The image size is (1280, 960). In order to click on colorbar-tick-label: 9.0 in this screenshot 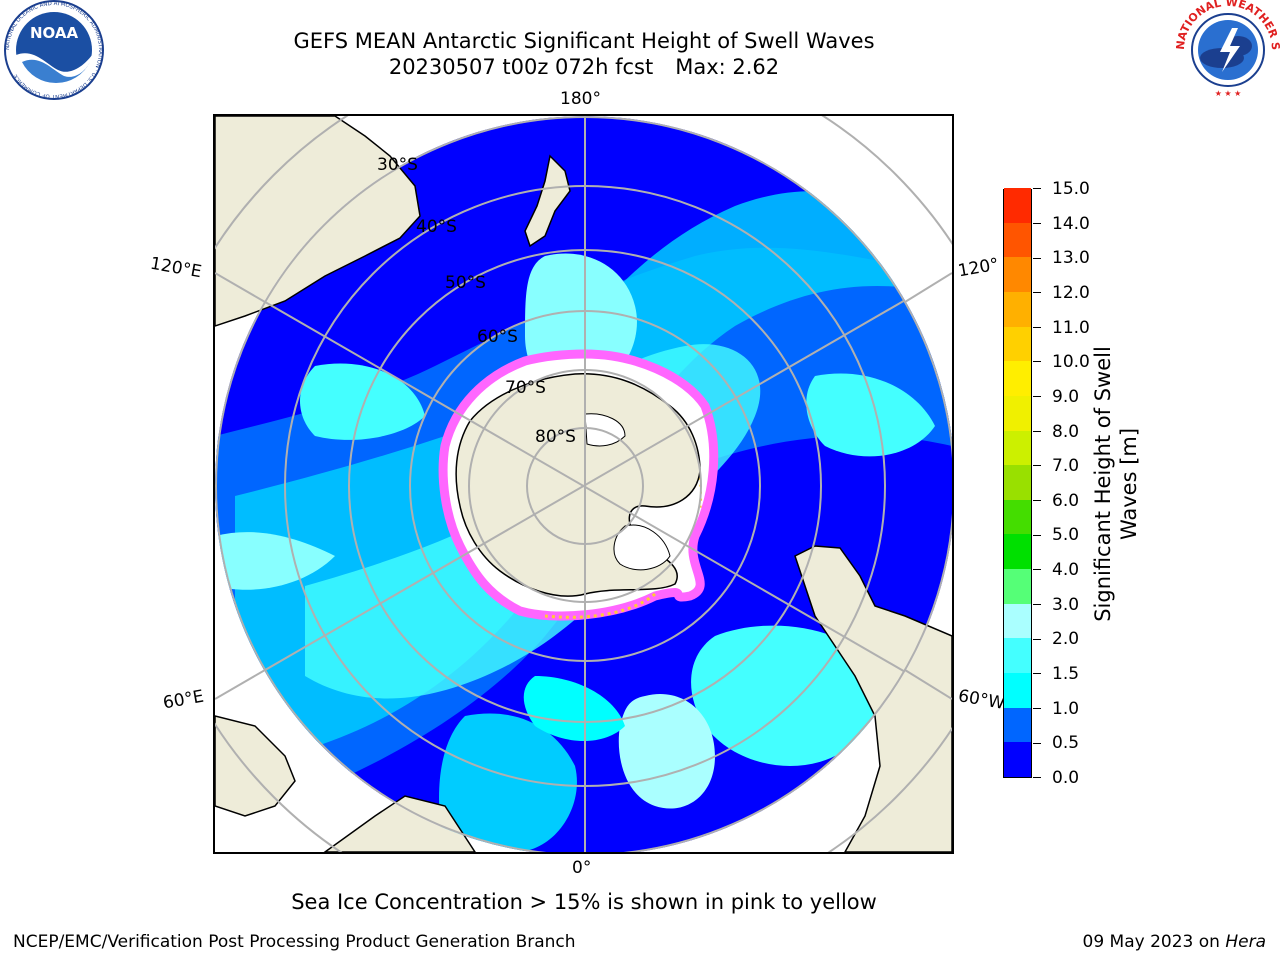, I will do `click(1066, 396)`.